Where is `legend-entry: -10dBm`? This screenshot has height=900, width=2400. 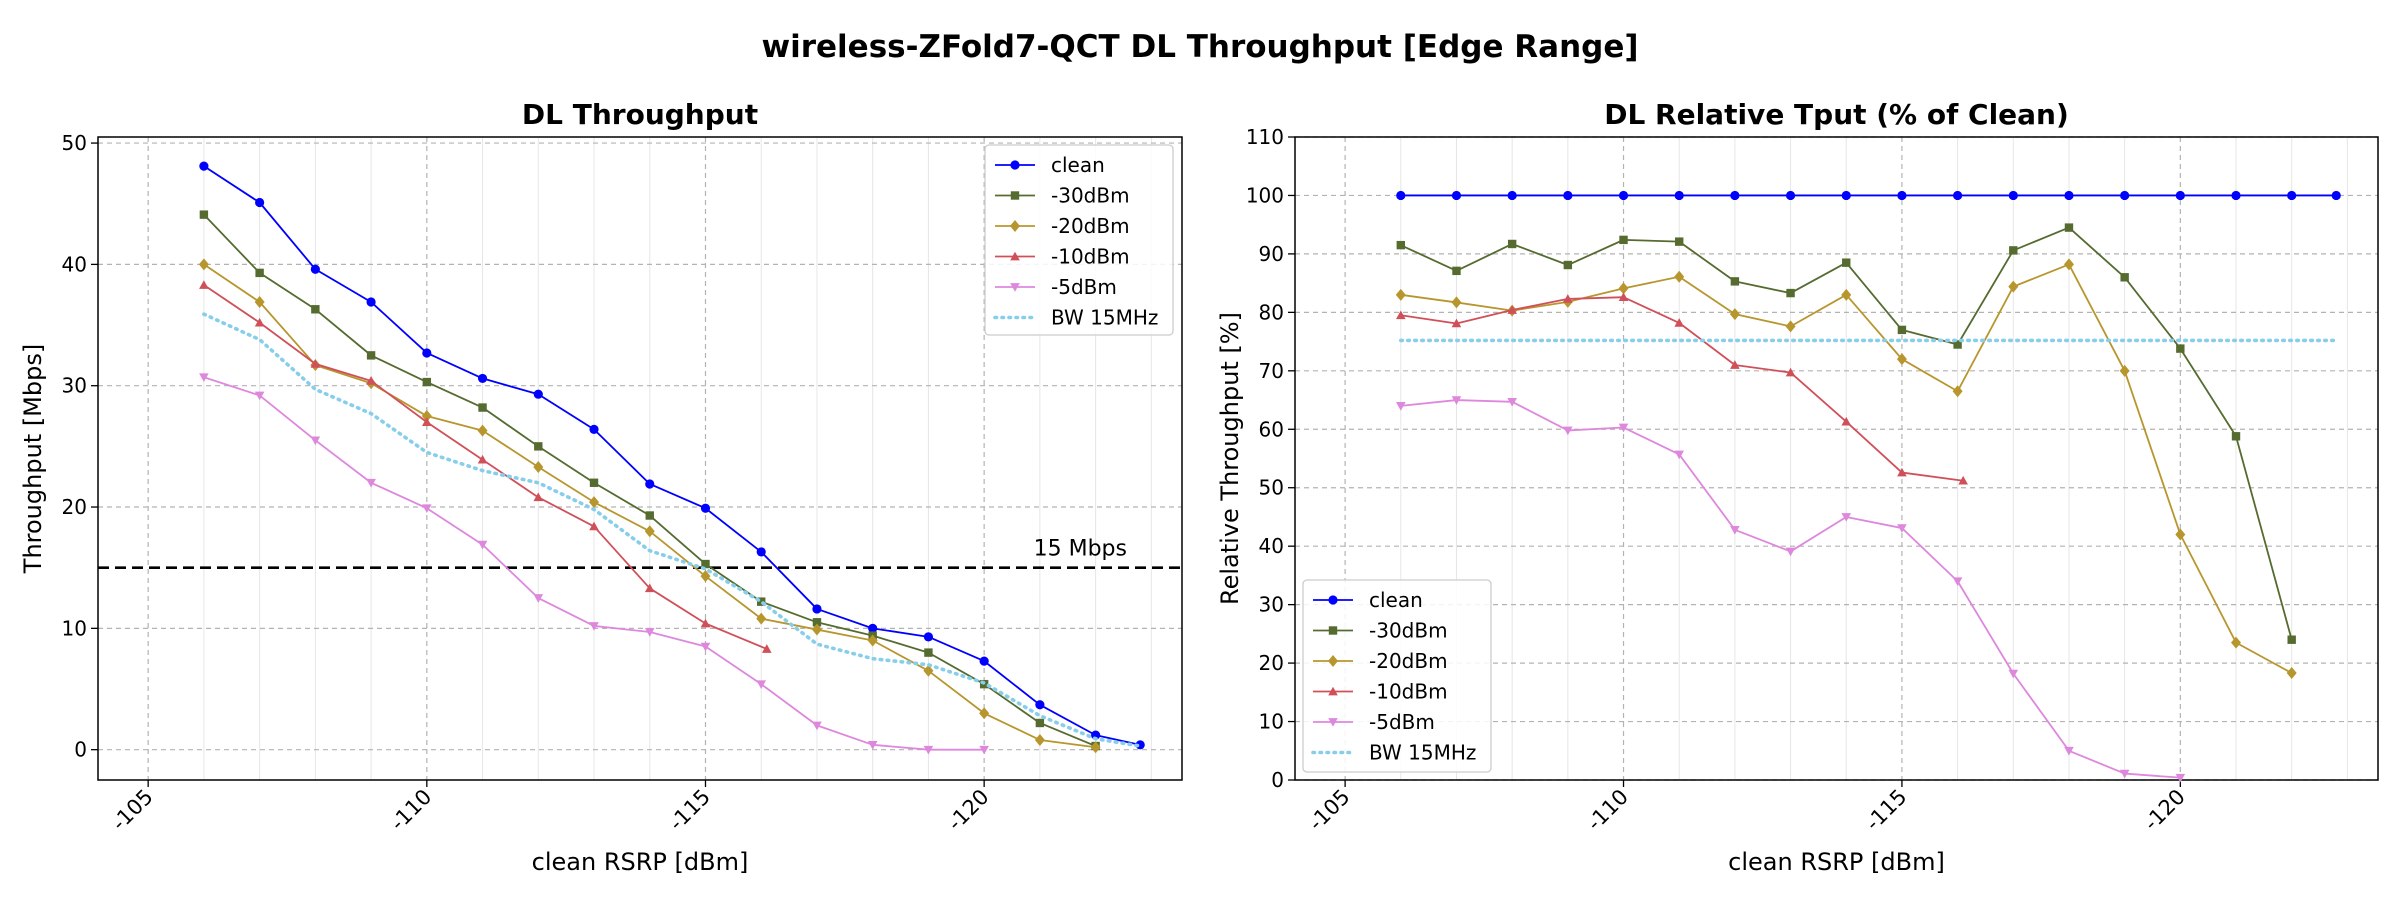 legend-entry: -10dBm is located at coordinates (1062, 257).